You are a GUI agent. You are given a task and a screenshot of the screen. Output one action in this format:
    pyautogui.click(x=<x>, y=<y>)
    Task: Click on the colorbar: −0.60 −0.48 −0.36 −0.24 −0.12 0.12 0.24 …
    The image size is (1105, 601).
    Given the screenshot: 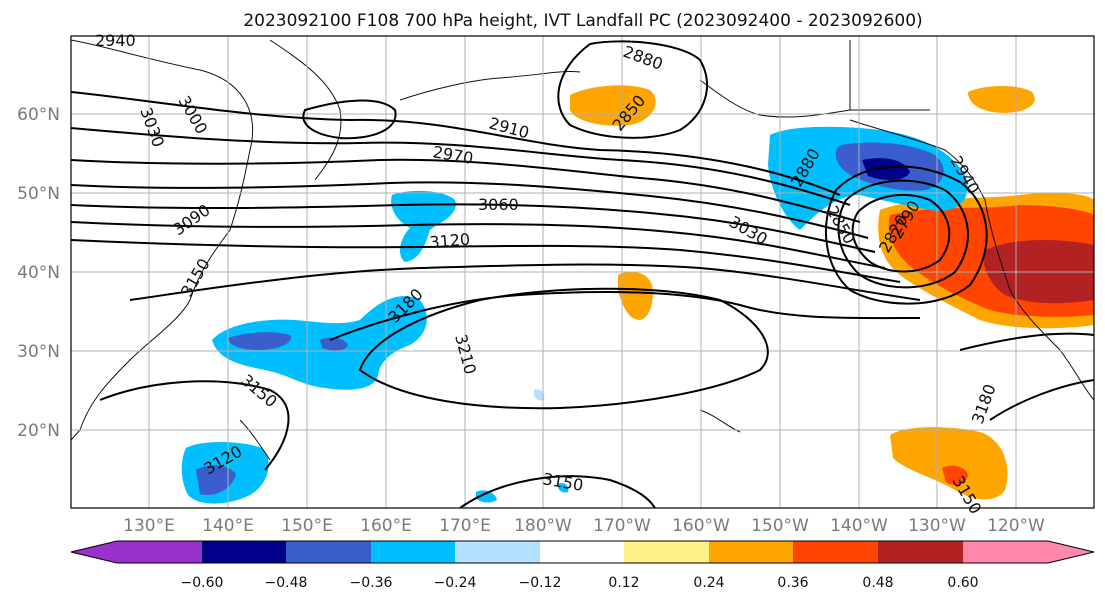 What is the action you would take?
    pyautogui.click(x=582, y=565)
    